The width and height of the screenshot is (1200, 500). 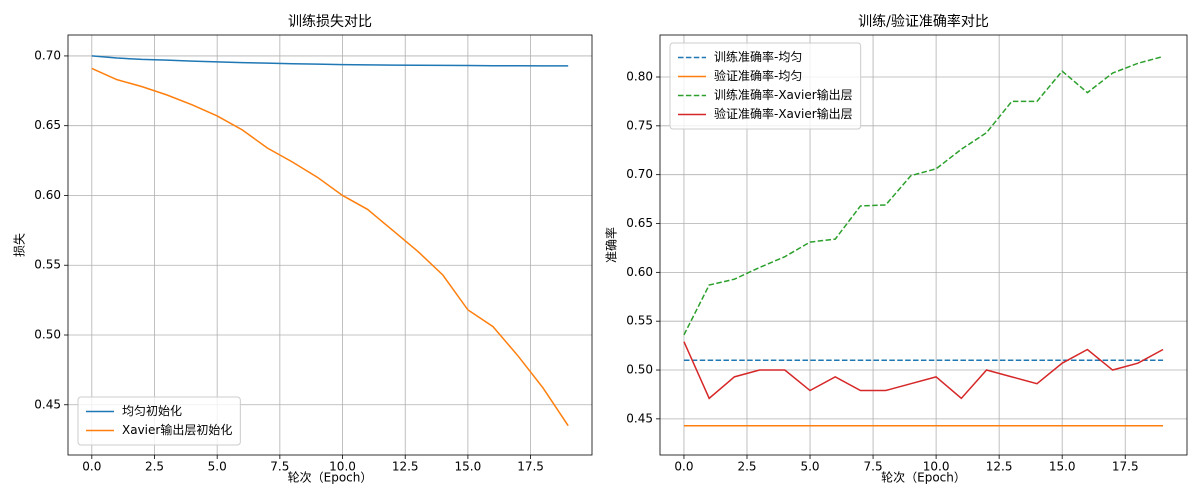 I want to click on legend-label: 验证准确率-均匀, so click(x=758, y=75).